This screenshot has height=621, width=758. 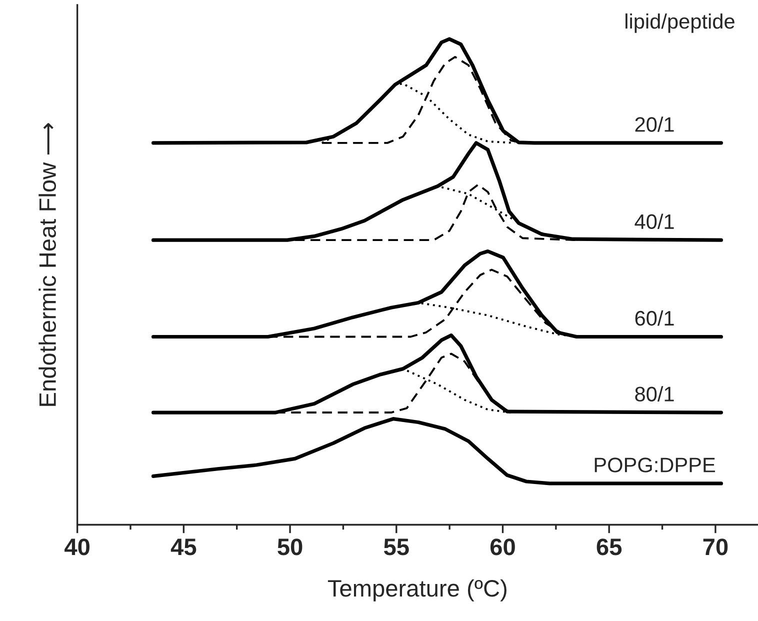 What do you see at coordinates (654, 394) in the screenshot?
I see `series-label: 80/1` at bounding box center [654, 394].